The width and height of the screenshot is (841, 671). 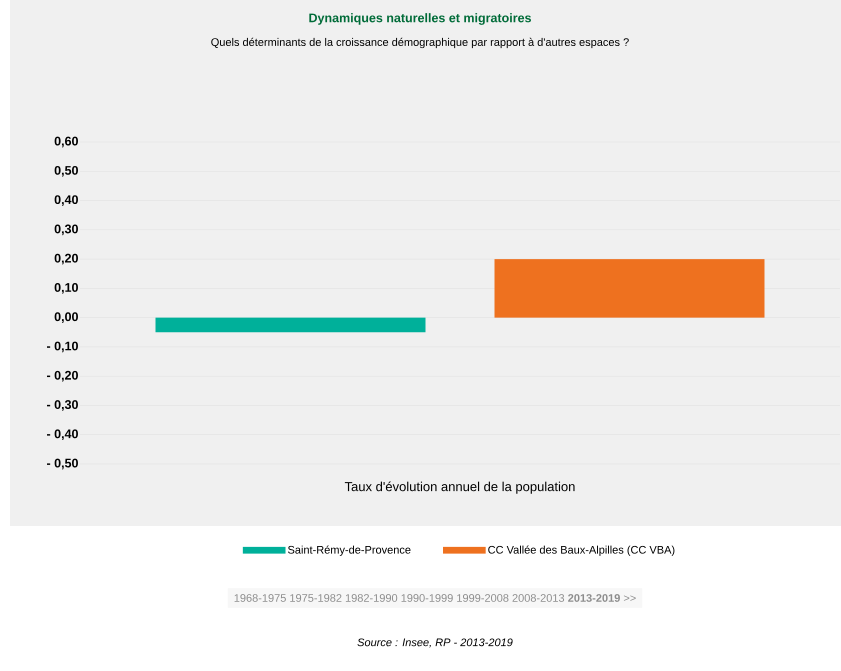 I want to click on y-tick-label: - 0,10, so click(x=62, y=347).